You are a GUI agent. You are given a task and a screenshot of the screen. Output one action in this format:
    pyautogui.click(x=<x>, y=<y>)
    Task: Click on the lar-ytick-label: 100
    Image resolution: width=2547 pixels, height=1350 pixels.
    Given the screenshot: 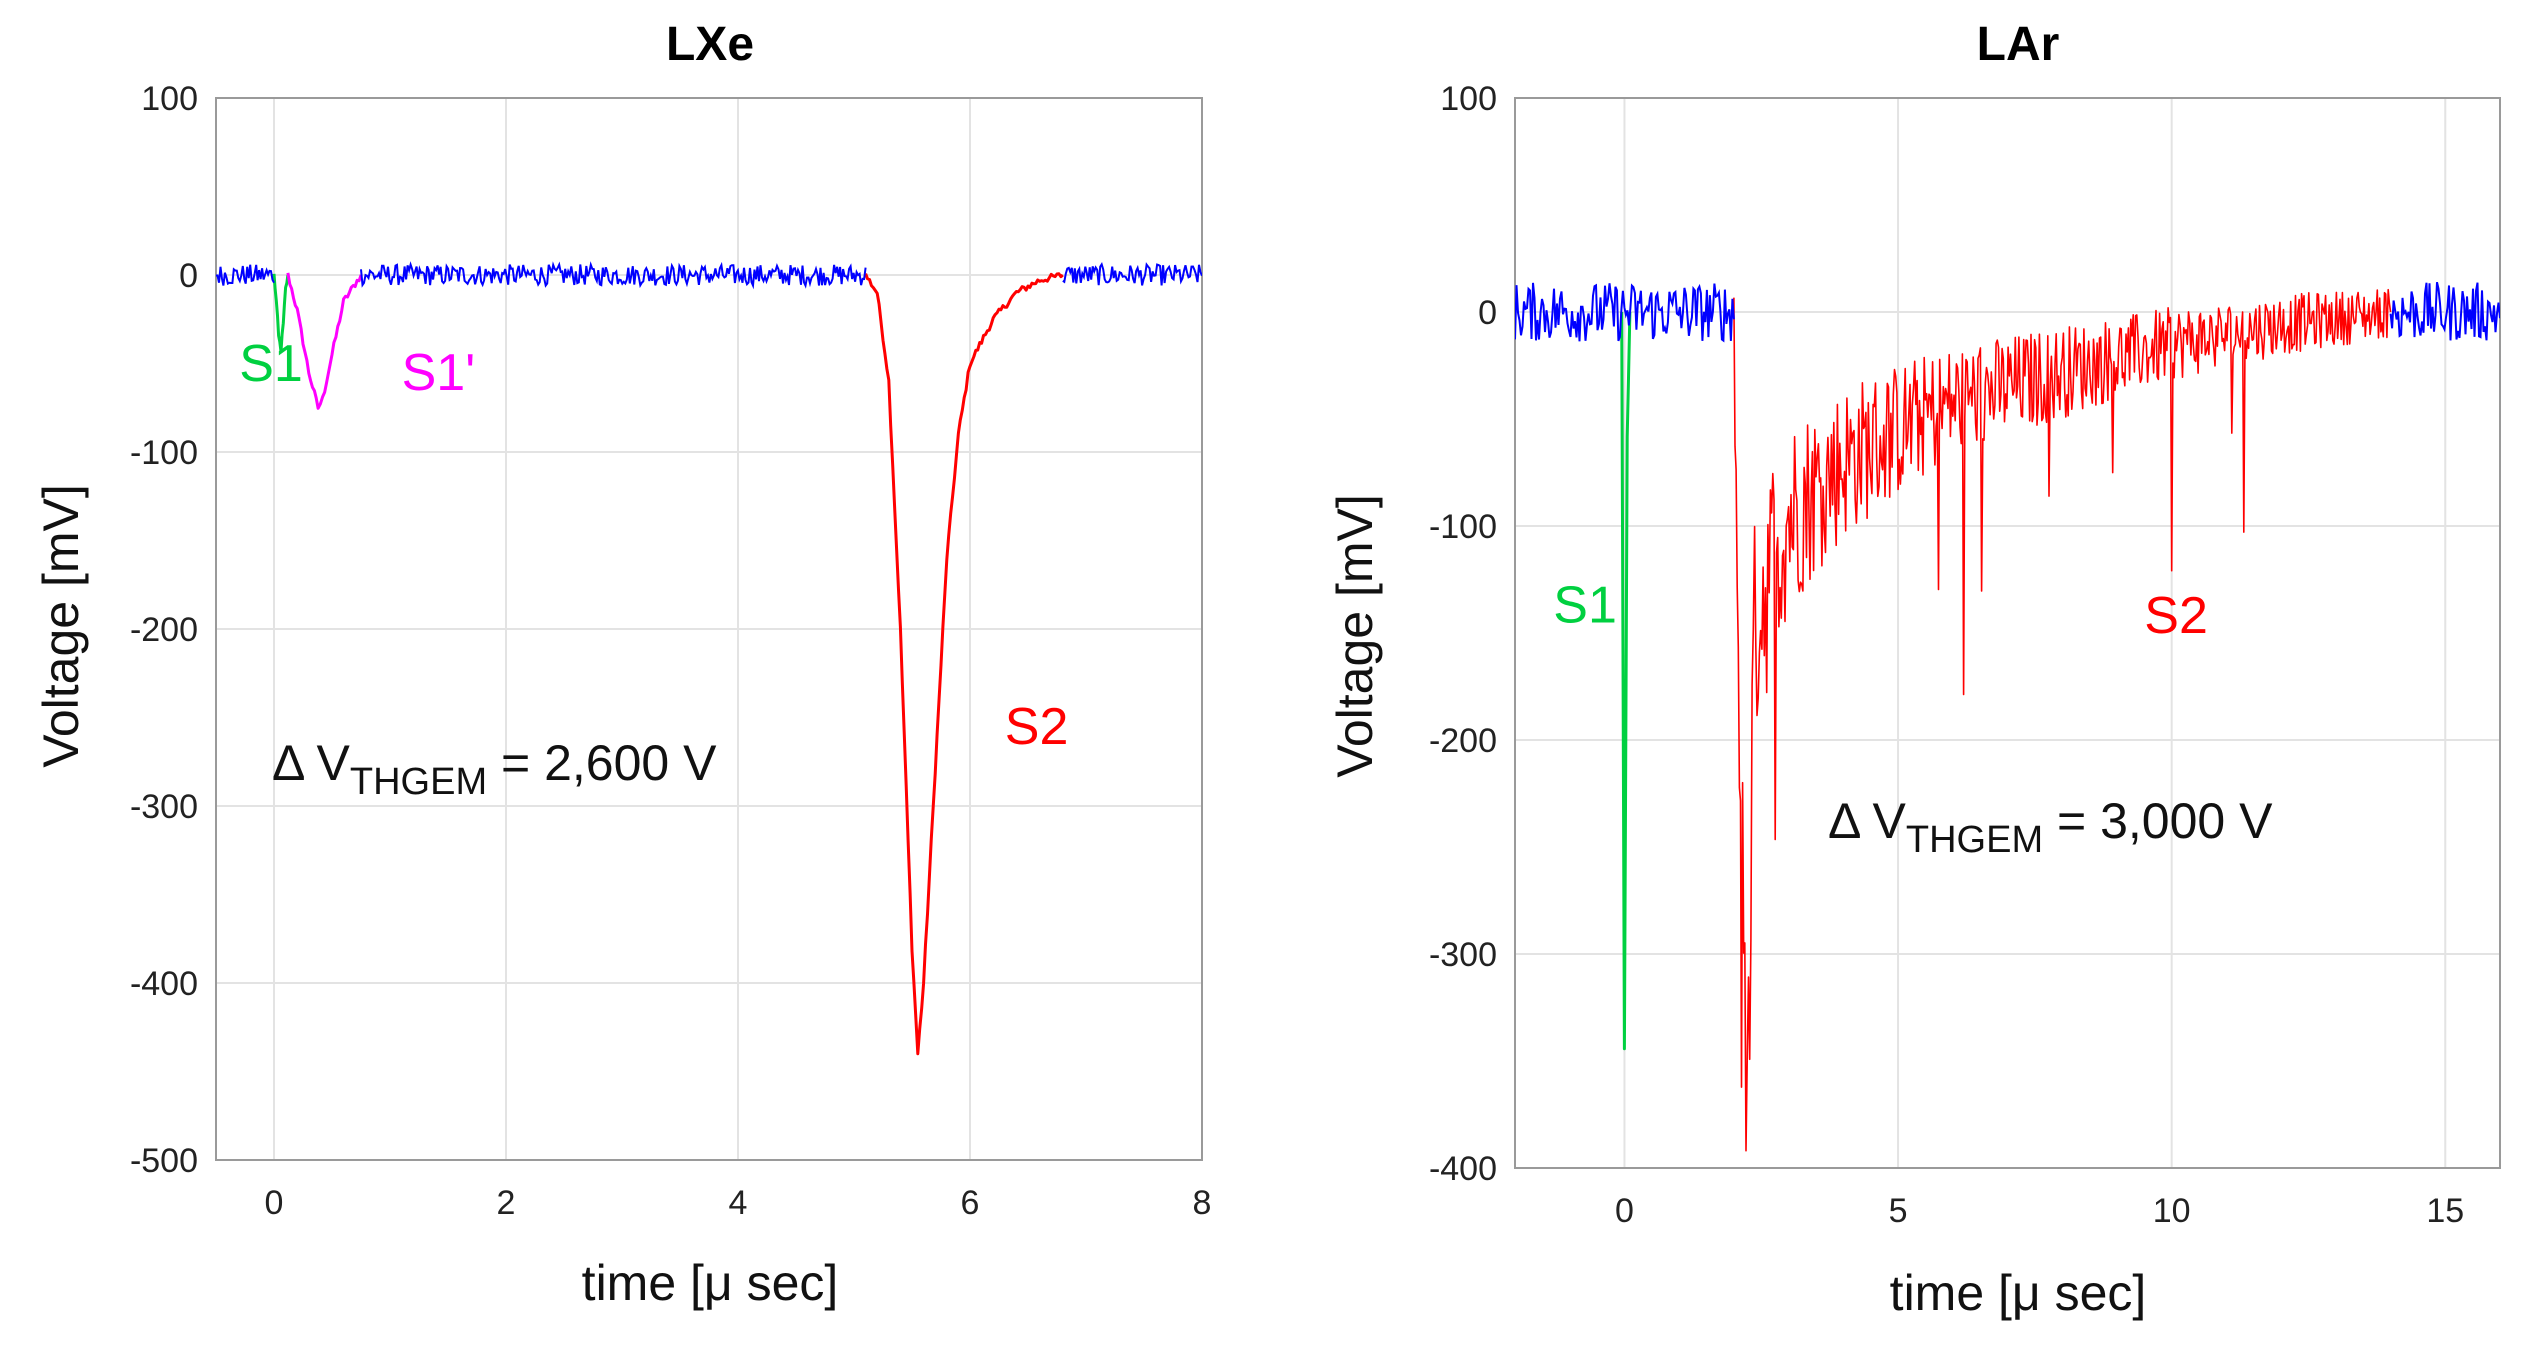 What is the action you would take?
    pyautogui.click(x=1468, y=99)
    